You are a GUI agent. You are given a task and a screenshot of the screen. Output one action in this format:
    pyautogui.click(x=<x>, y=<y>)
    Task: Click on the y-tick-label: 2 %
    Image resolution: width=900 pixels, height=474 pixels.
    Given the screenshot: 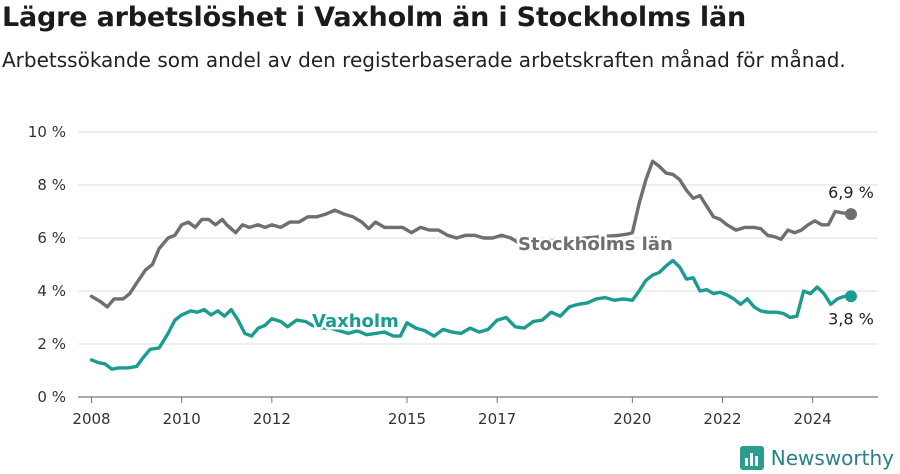 What is the action you would take?
    pyautogui.click(x=51, y=344)
    